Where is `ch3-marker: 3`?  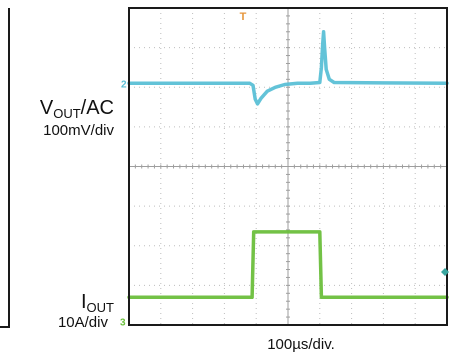
ch3-marker: 3 is located at coordinates (123, 322).